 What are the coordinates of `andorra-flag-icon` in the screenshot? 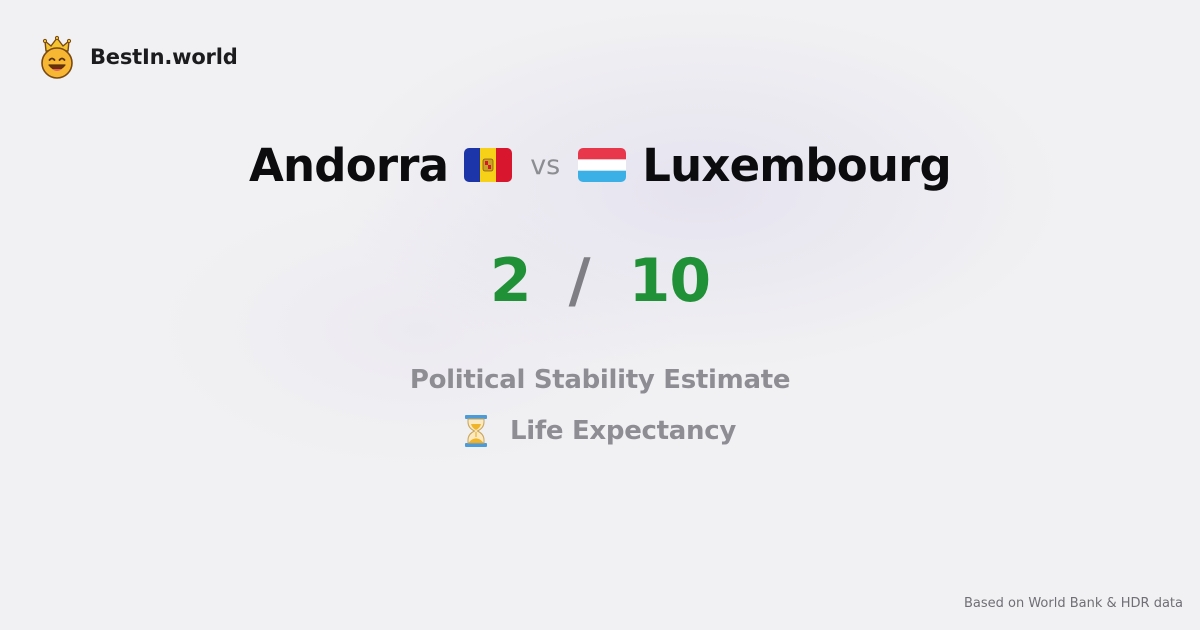 It's located at (488, 165).